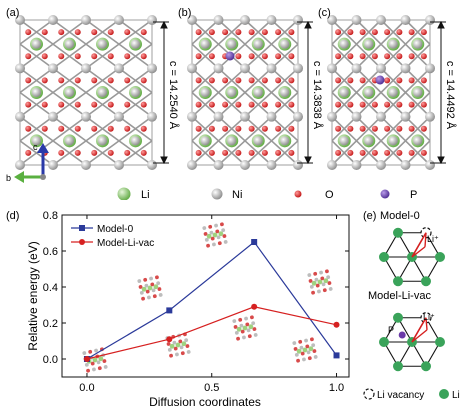  What do you see at coordinates (237, 194) in the screenshot?
I see `legend-ni-label: Ni` at bounding box center [237, 194].